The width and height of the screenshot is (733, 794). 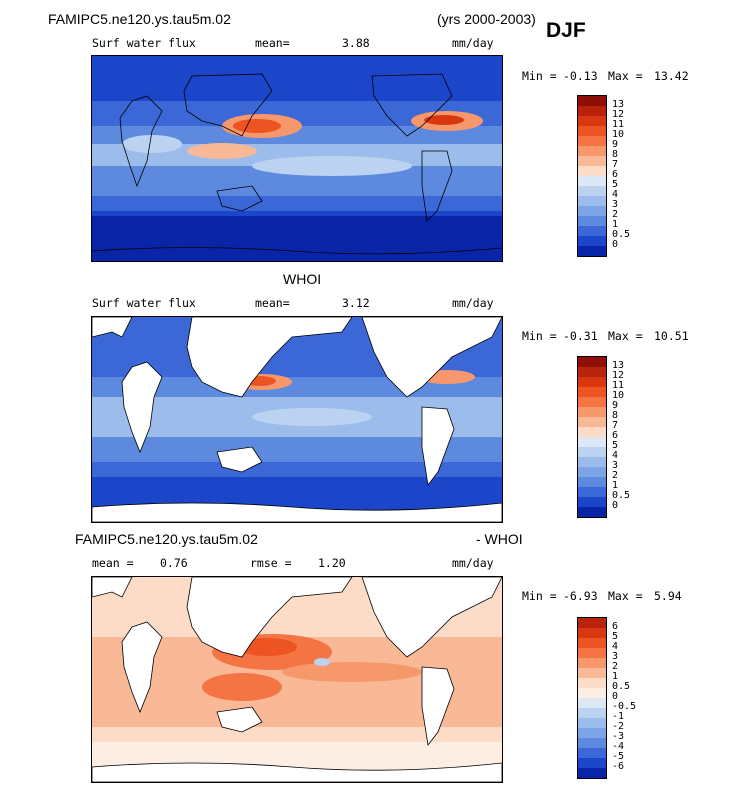 What do you see at coordinates (618, 756) in the screenshot?
I see `colorbar-tick-label: -5` at bounding box center [618, 756].